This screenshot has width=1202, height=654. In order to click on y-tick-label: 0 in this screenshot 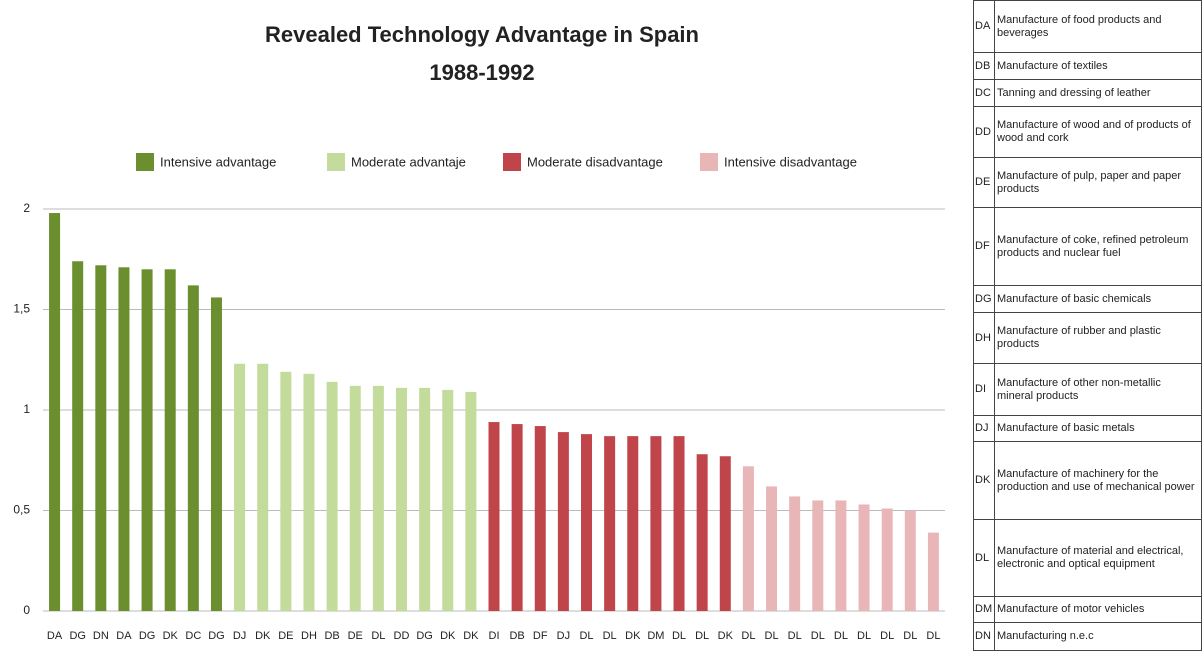, I will do `click(26, 610)`.